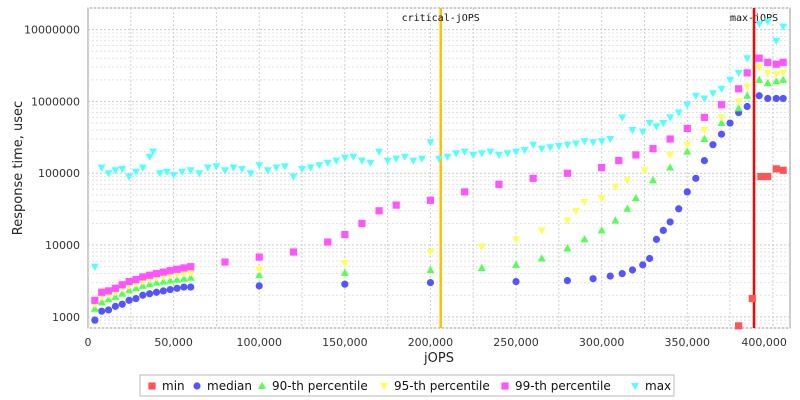 This screenshot has height=400, width=800. Describe the element at coordinates (754, 18) in the screenshot. I see `marker-label: max-jOPS` at that location.